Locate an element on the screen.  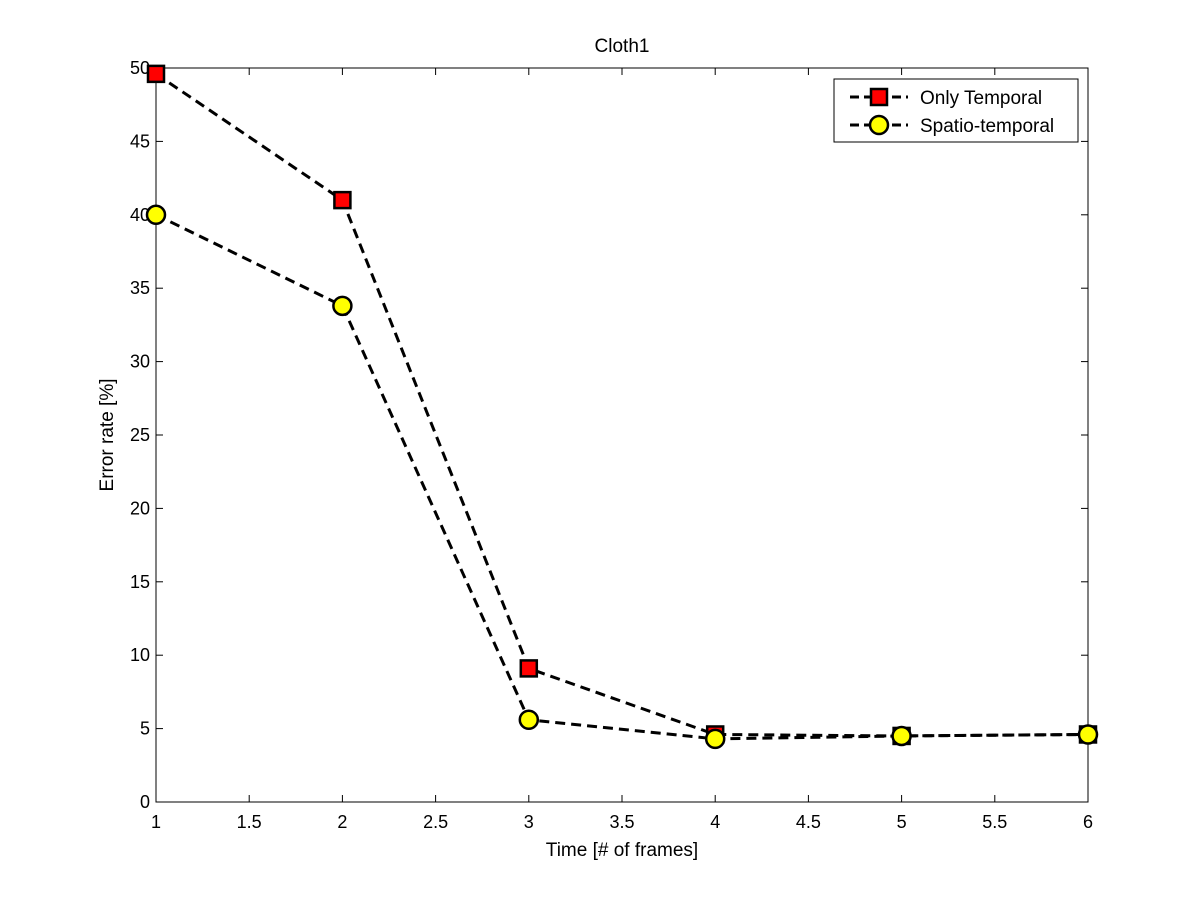
legend-marker-only-temporal is located at coordinates (879, 97).